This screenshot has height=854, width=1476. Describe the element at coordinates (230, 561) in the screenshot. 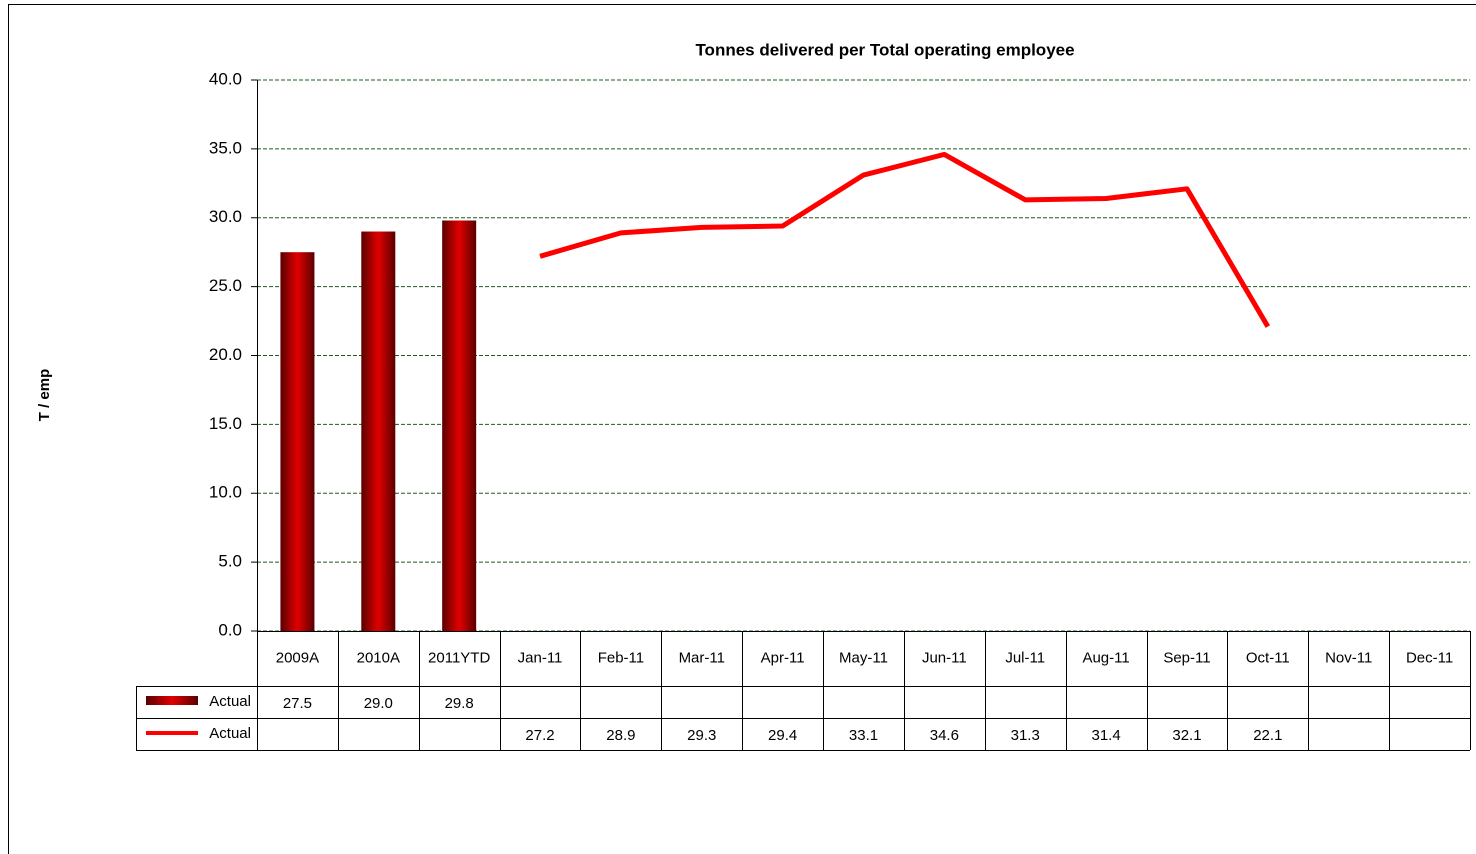

I see `y-tick-label: 5.0` at that location.